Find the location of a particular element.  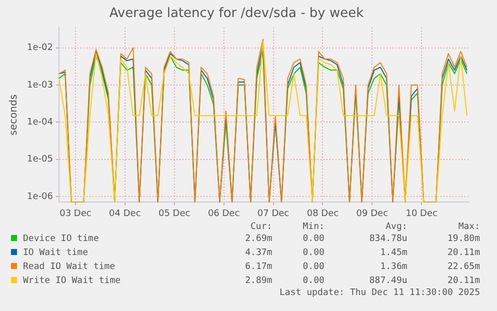

text: 22.65m is located at coordinates (463, 267).